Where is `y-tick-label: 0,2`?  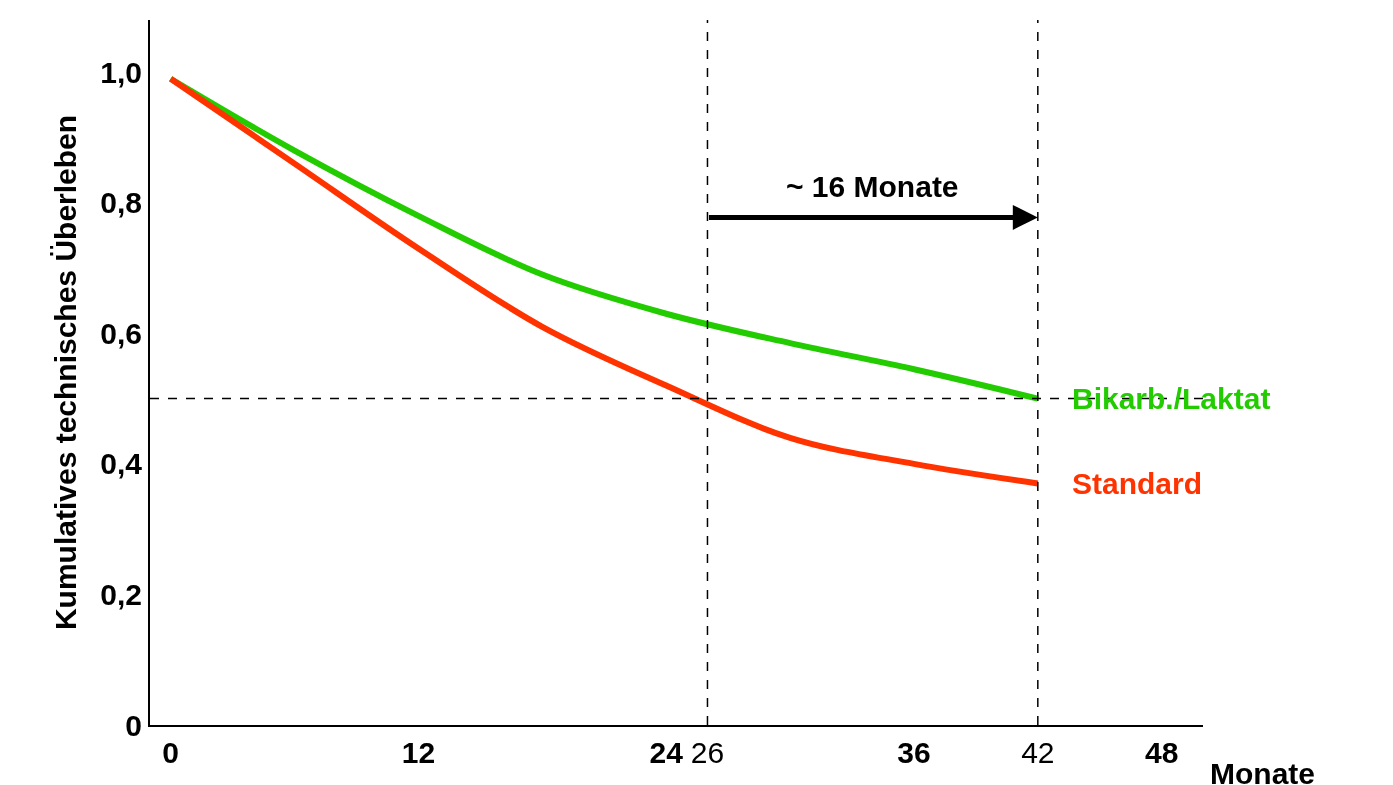
y-tick-label: 0,2 is located at coordinates (121, 594).